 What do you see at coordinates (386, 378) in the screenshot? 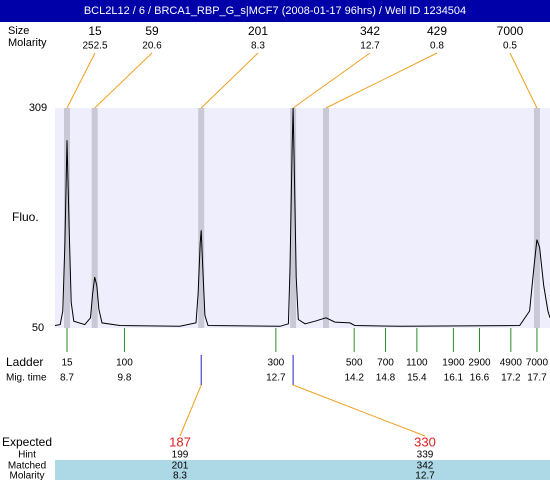
I see `ladder-time: 14.8` at bounding box center [386, 378].